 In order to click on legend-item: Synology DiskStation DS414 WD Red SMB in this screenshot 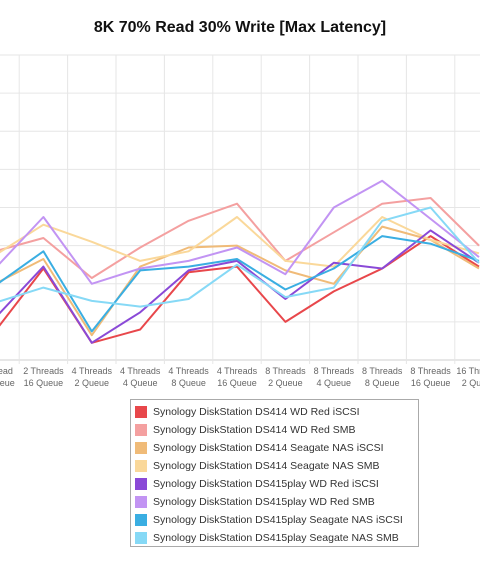, I will do `click(276, 430)`.